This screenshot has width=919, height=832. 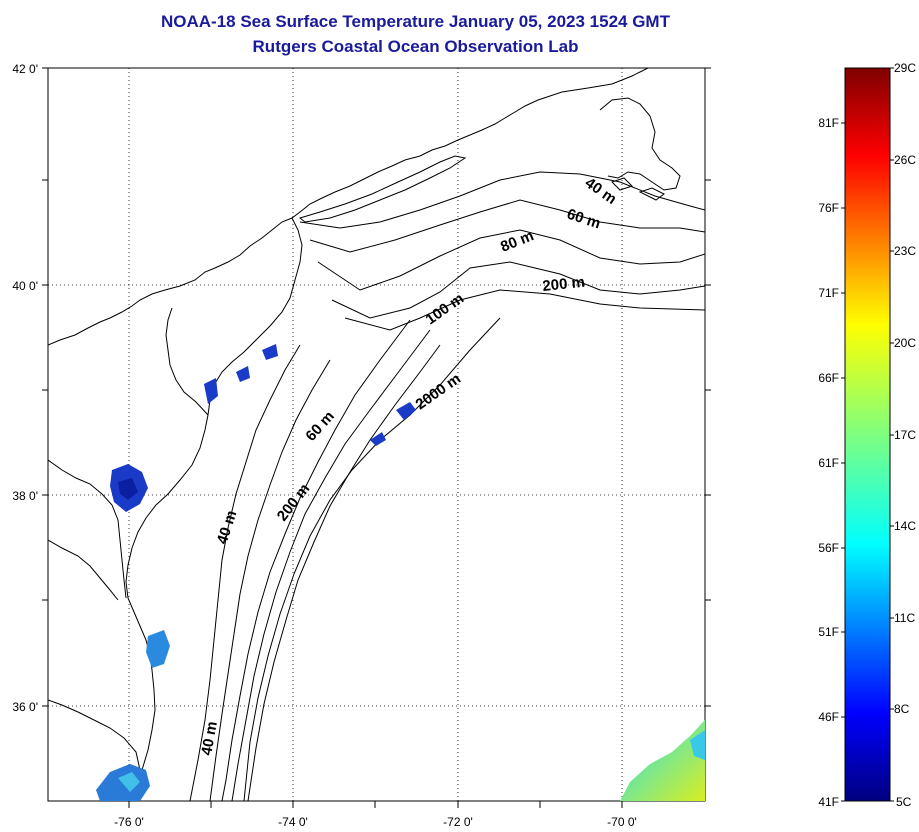 I want to click on colorbar-fahrenheit-label: 56F, so click(x=828, y=548).